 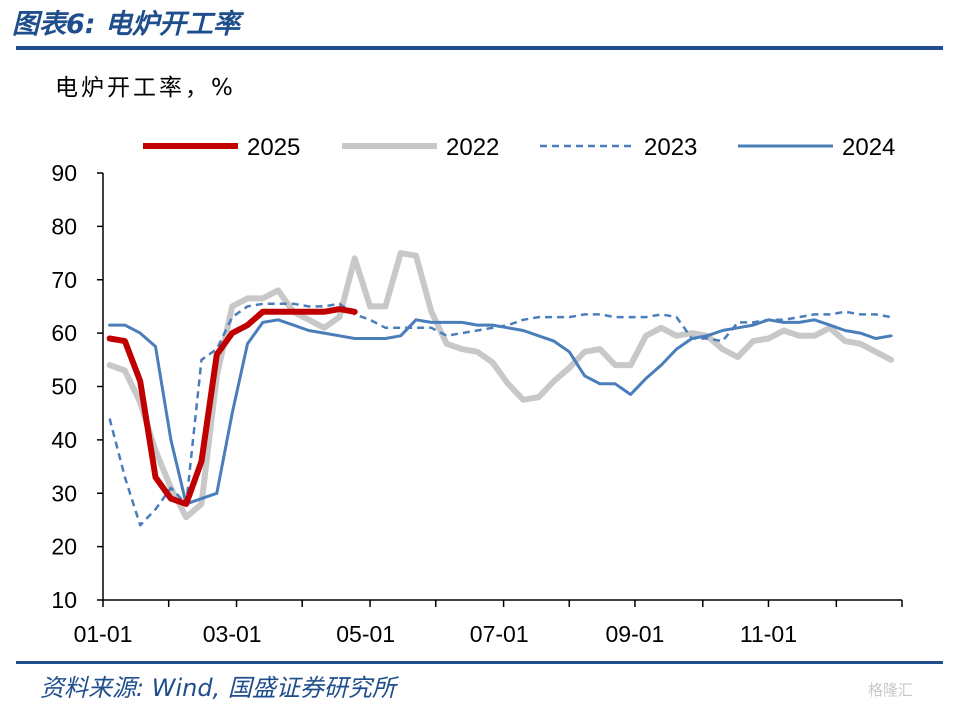 What do you see at coordinates (232, 634) in the screenshot?
I see `x-tick-label: 03-01` at bounding box center [232, 634].